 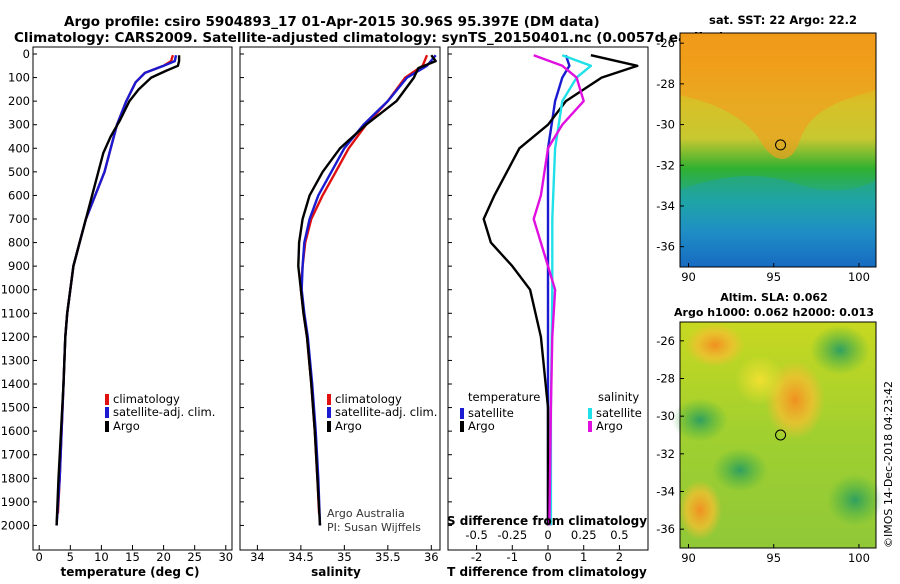 What do you see at coordinates (462, 413) in the screenshot?
I see `legend-swatch-t-satellite` at bounding box center [462, 413].